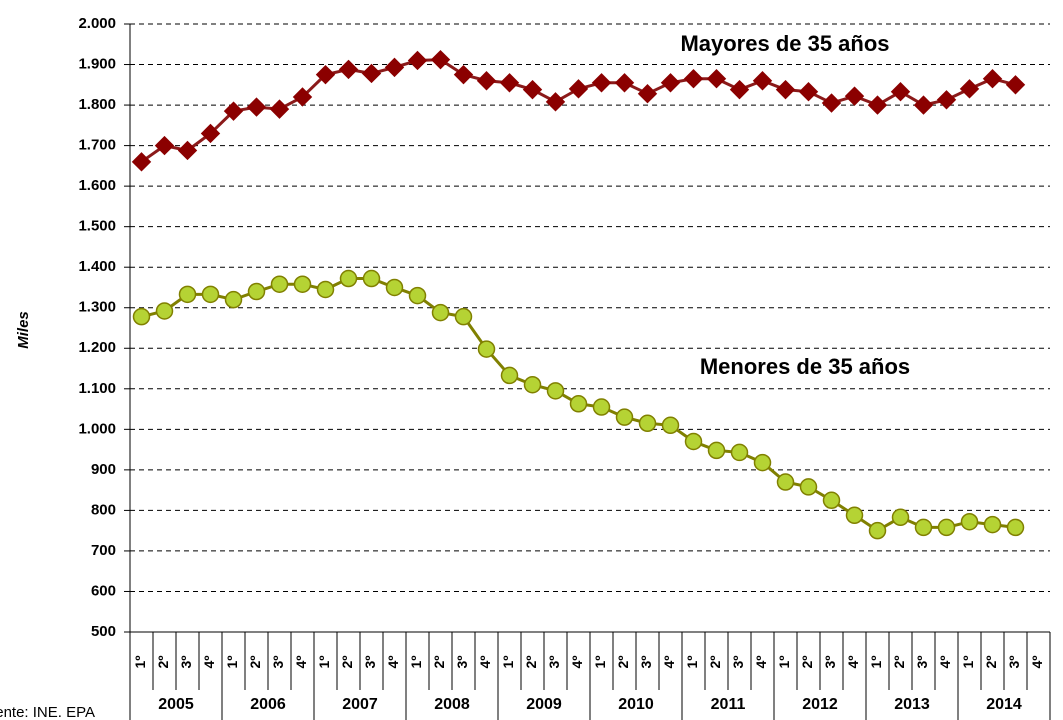 The width and height of the screenshot is (1063, 720). I want to click on y-tick-label: 1.200, so click(97, 347).